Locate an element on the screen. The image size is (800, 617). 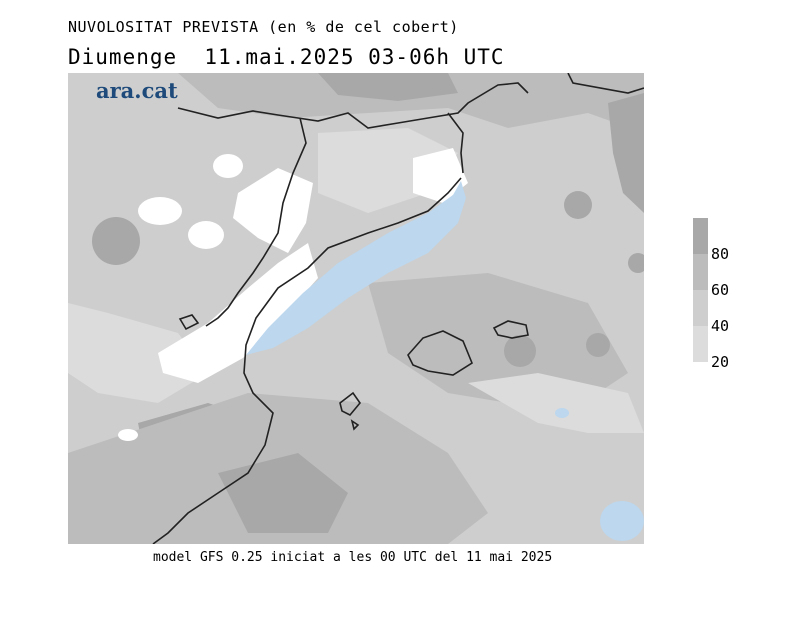
cloud-region-high-sea-east is located at coordinates (498, 343).